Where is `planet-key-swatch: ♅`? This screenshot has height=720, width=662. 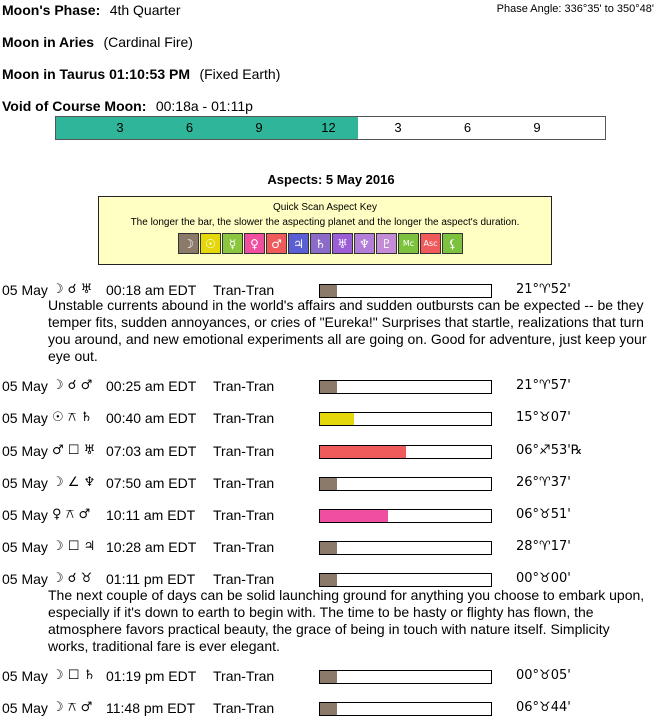 planet-key-swatch: ♅ is located at coordinates (342, 243).